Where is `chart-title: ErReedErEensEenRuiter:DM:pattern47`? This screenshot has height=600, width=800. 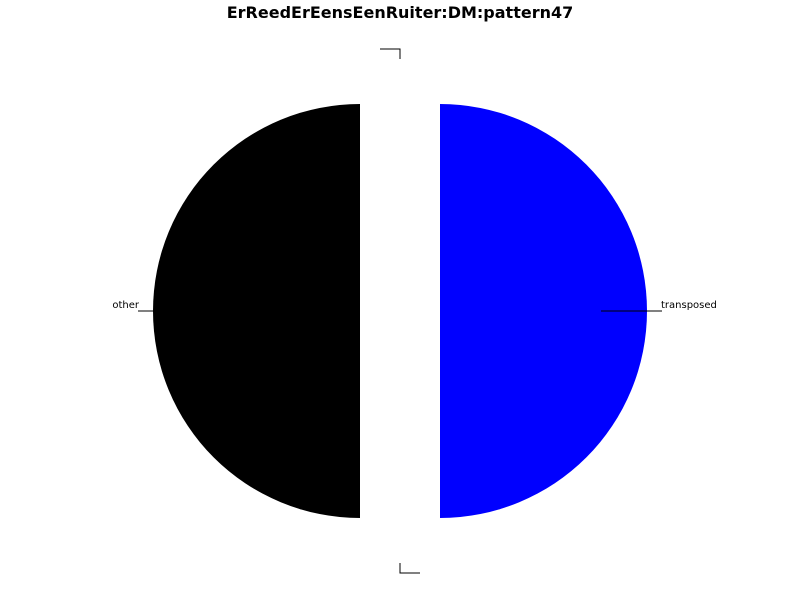
chart-title: ErReedErEensEenRuiter:DM:pattern47 is located at coordinates (400, 12).